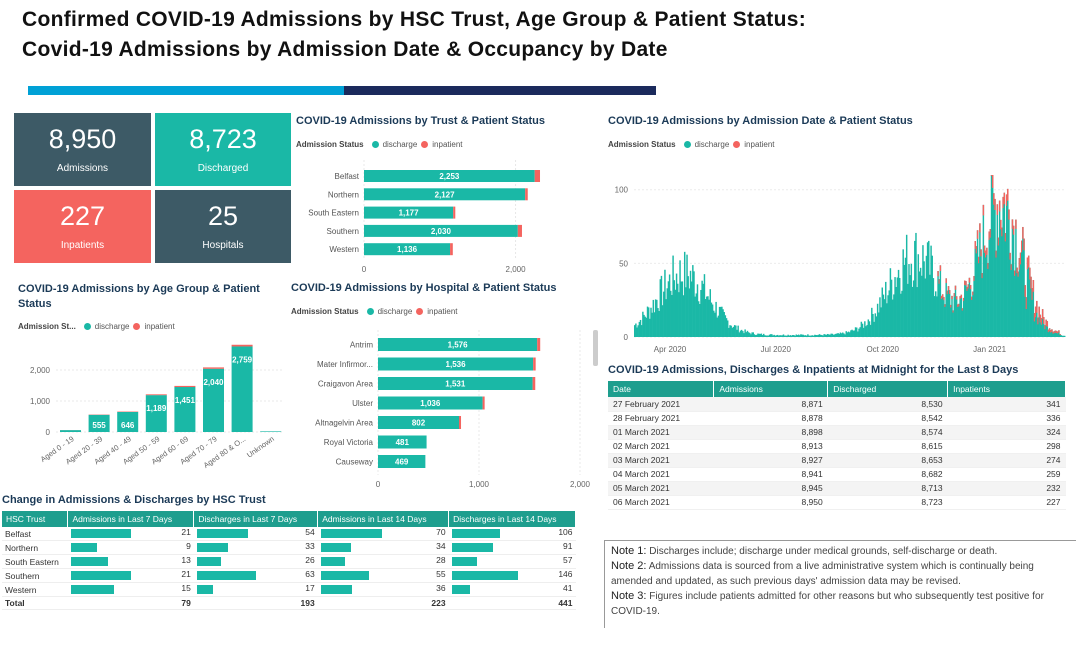 The height and width of the screenshot is (656, 1080). Describe the element at coordinates (383, 519) in the screenshot. I see `column-header: Admissions in Last 14 Days` at that location.